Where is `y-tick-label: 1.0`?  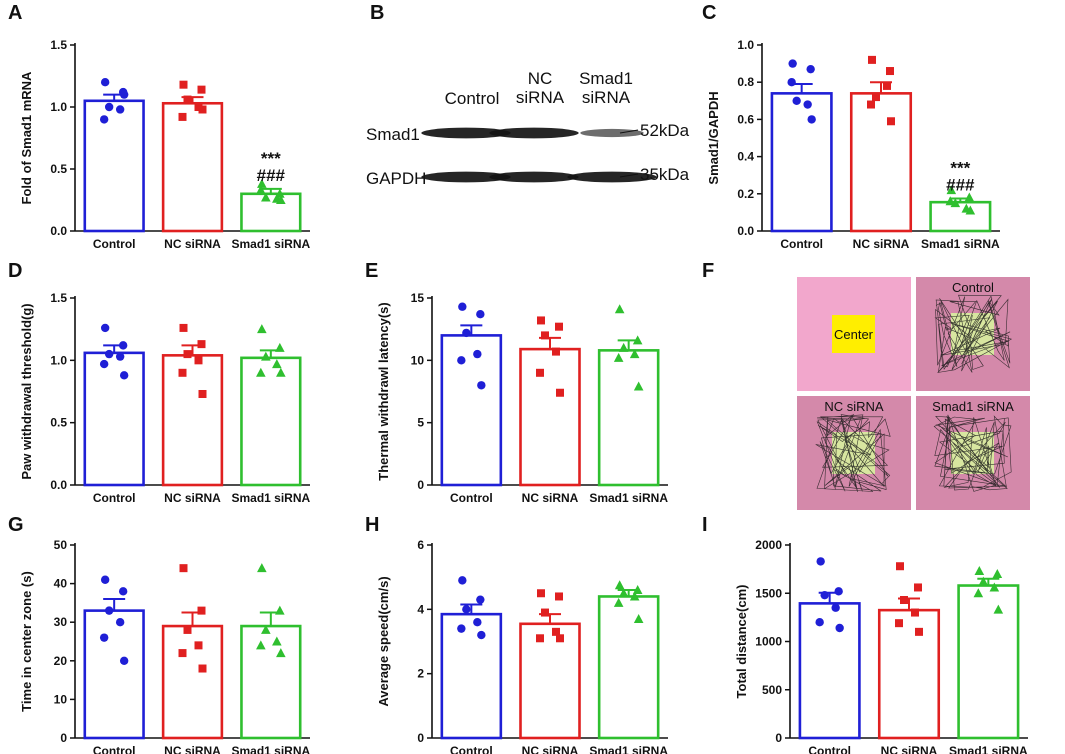
y-tick-label: 1.0 is located at coordinates (745, 45).